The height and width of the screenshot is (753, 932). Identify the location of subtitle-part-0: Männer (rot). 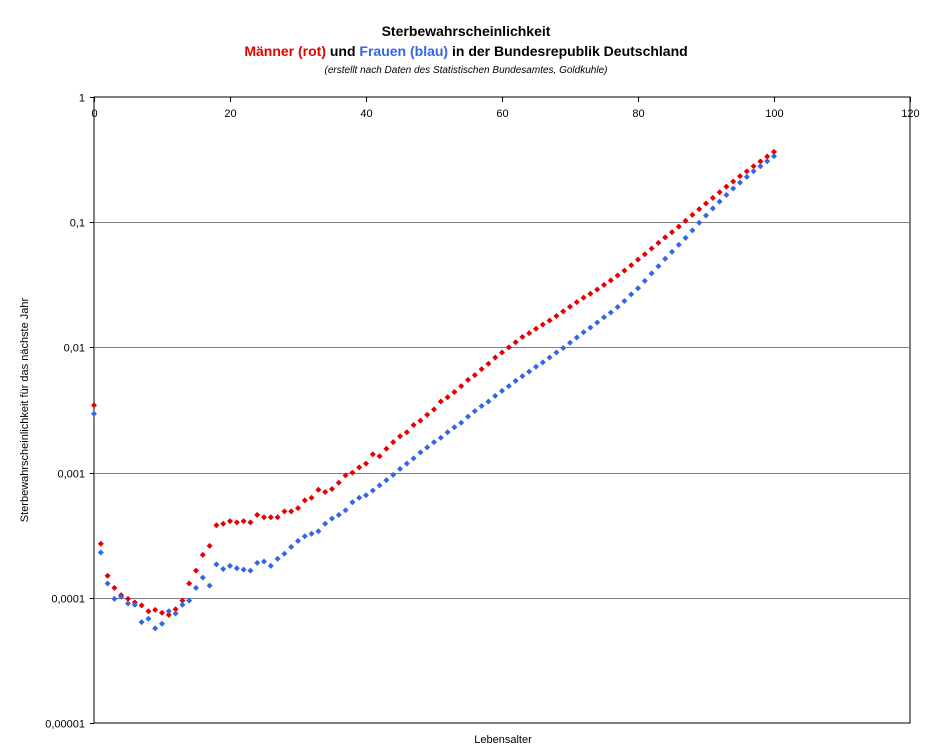
(285, 51).